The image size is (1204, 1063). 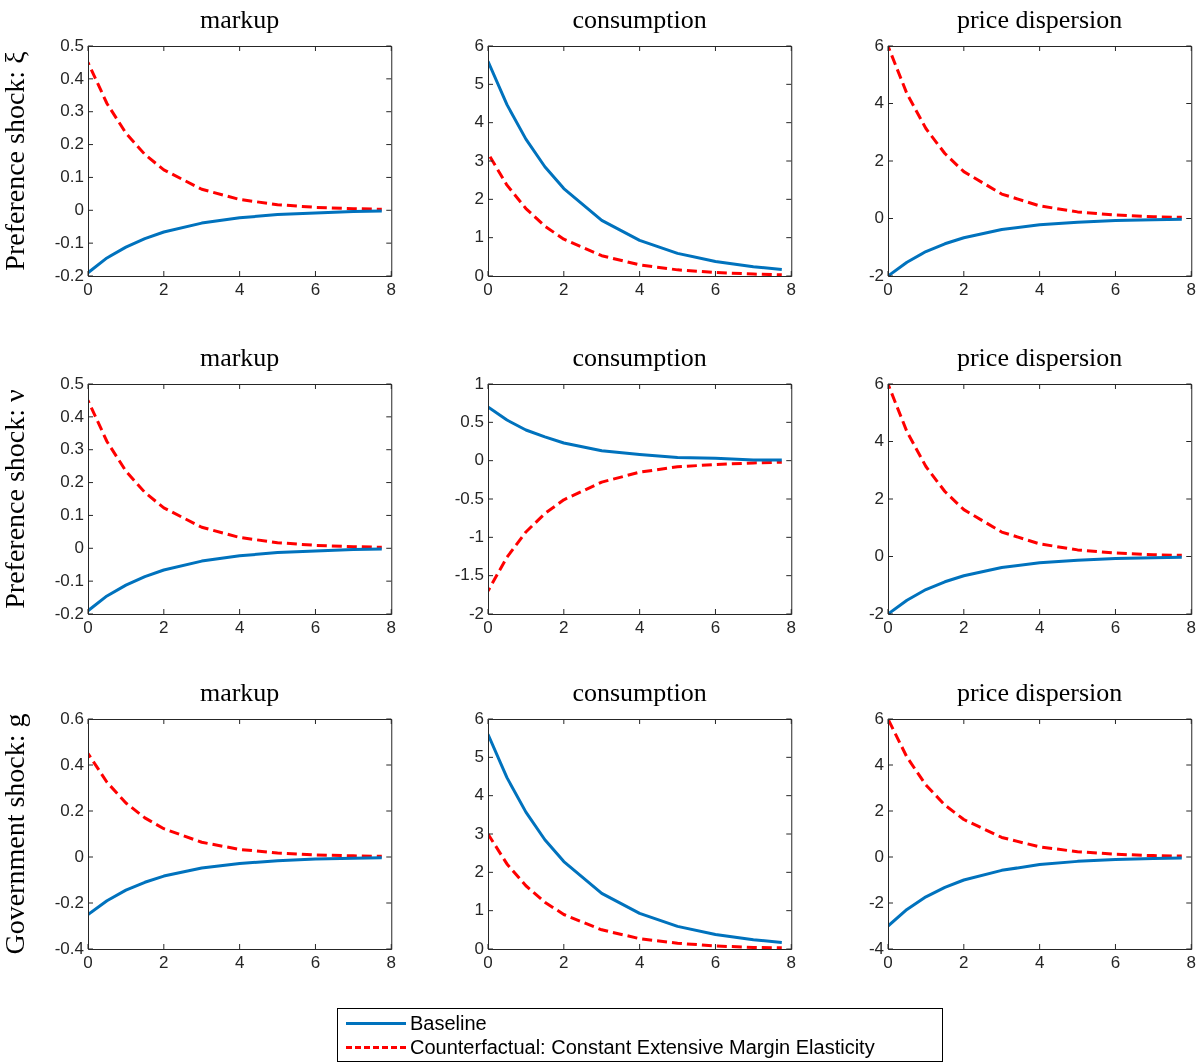 What do you see at coordinates (15, 834) in the screenshot?
I see `y-axis-title: Government shock: g` at bounding box center [15, 834].